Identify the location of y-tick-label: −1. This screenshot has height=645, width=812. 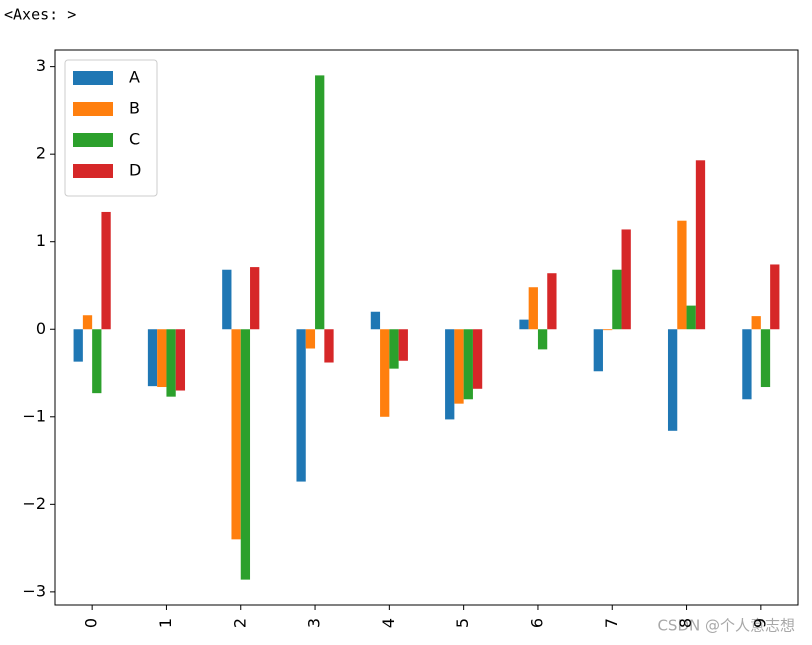
(34, 415).